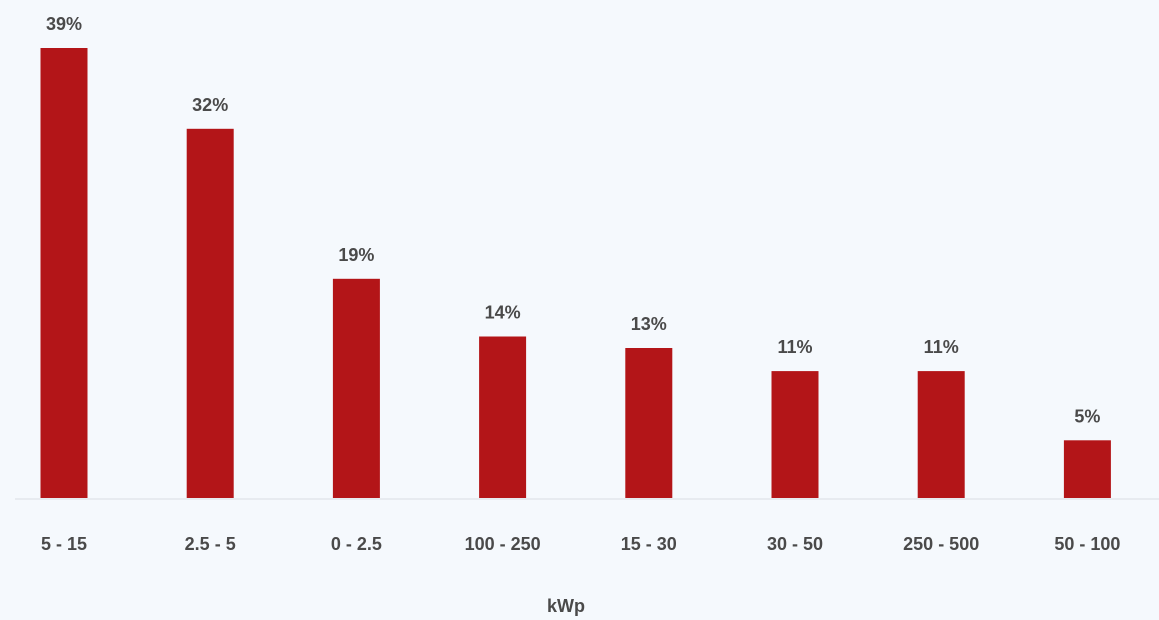 The height and width of the screenshot is (620, 1159). What do you see at coordinates (649, 544) in the screenshot?
I see `tick-label-4: 15 - 30` at bounding box center [649, 544].